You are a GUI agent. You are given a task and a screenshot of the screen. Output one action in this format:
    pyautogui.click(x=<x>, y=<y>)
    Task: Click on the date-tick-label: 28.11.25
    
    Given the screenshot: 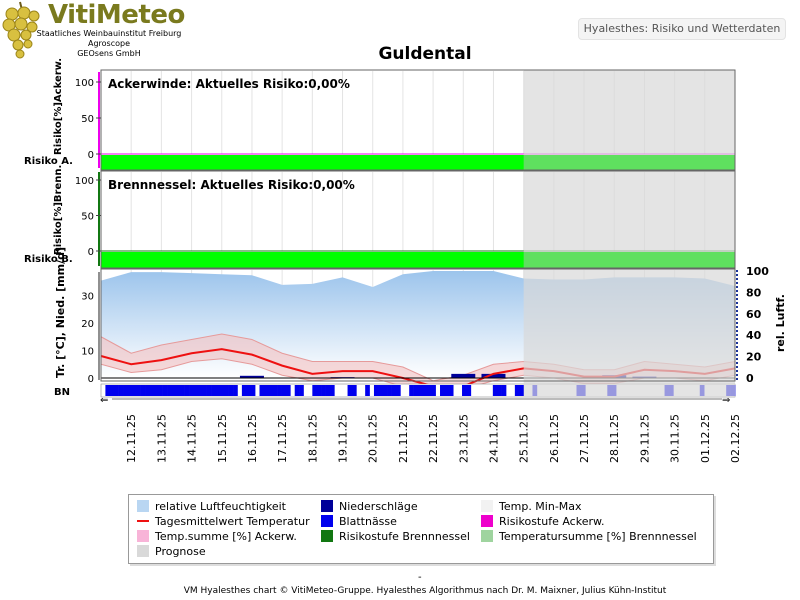 What is the action you would take?
    pyautogui.click(x=614, y=438)
    